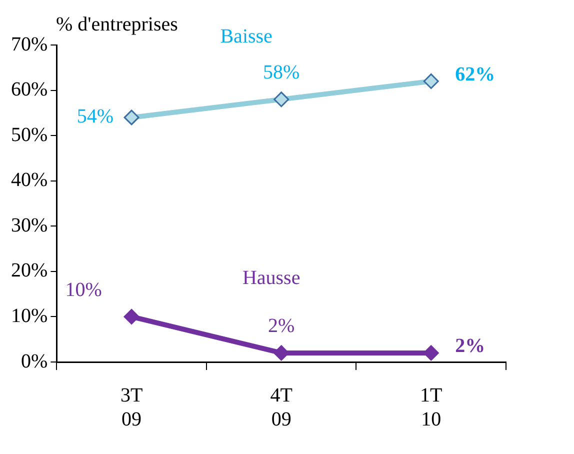  I want to click on text: Baisse, so click(246, 36).